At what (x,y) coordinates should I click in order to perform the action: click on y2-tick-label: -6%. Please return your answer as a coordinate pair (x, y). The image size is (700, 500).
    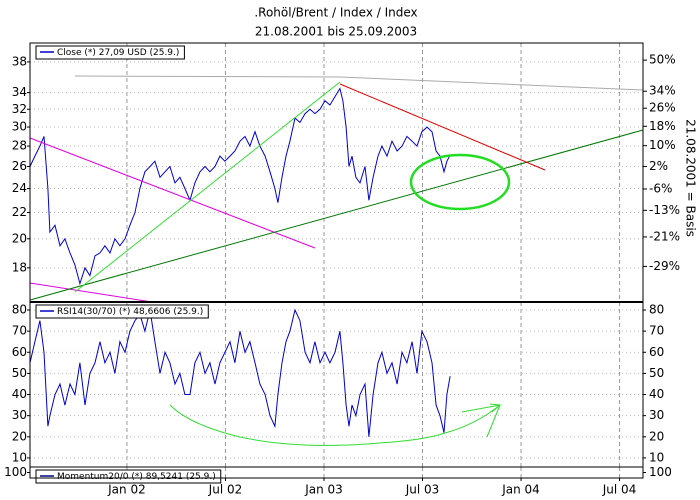
    Looking at the image, I should click on (660, 188).